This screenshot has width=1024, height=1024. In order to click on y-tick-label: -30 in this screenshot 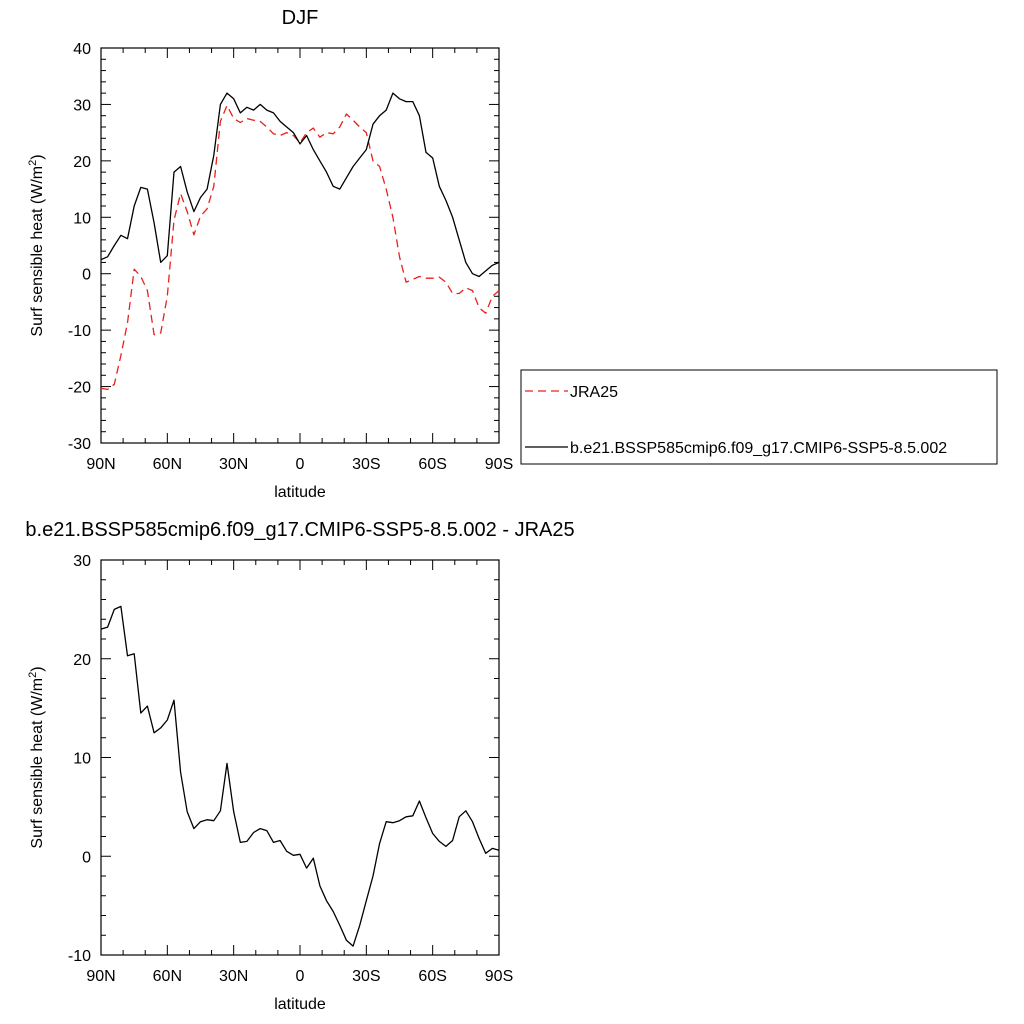, I will do `click(79, 444)`.